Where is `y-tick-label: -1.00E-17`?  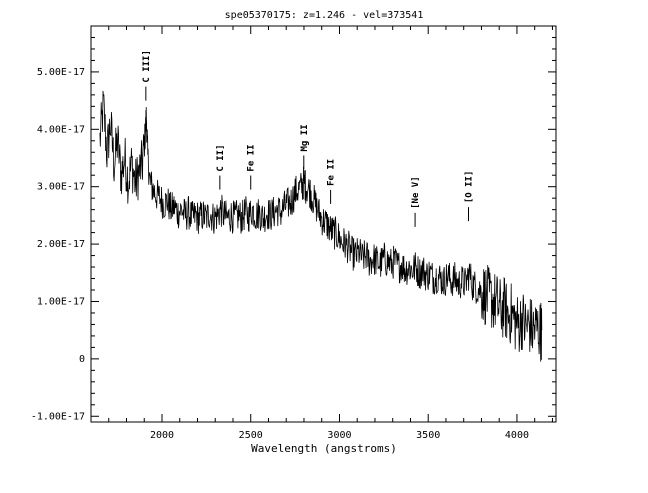 y-tick-label: -1.00E-17 is located at coordinates (58, 416).